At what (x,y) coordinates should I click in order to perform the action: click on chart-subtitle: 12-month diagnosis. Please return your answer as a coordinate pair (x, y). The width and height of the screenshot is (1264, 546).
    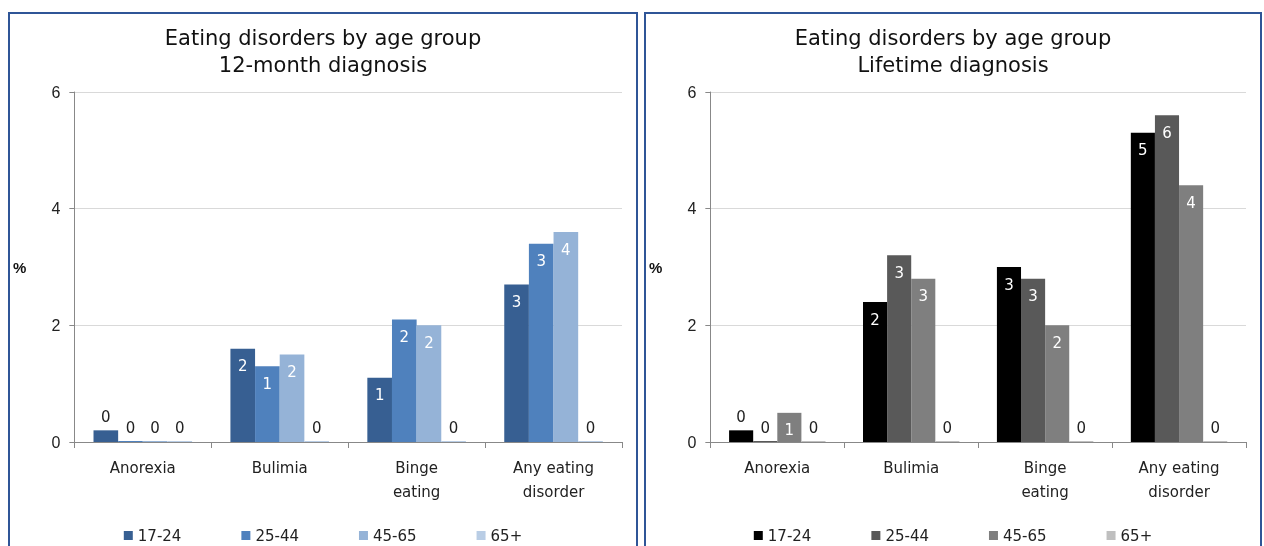
    Looking at the image, I should click on (323, 64).